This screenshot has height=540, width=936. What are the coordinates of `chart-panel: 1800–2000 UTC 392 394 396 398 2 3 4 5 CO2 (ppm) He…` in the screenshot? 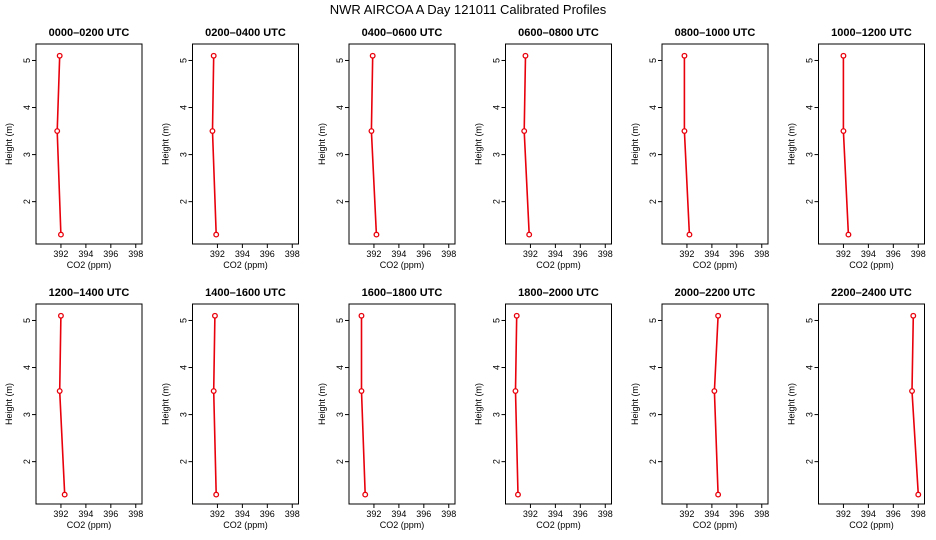 It's located at (543, 408).